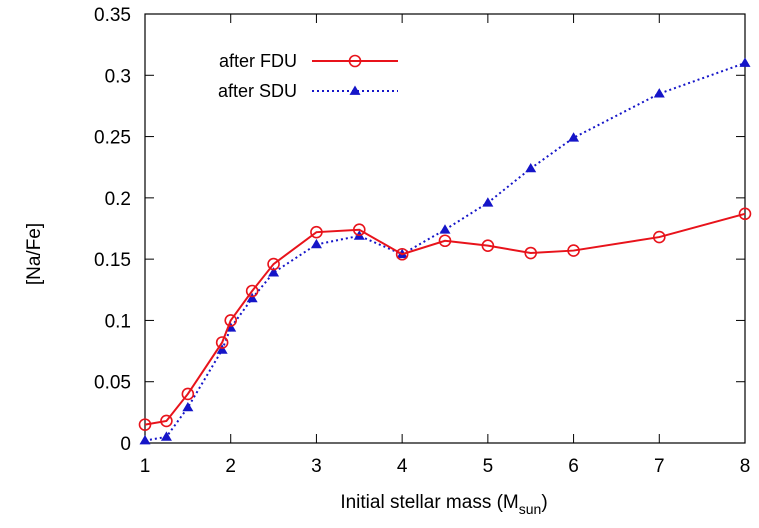 This screenshot has width=759, height=528. I want to click on x-tick-label: 2, so click(230, 466).